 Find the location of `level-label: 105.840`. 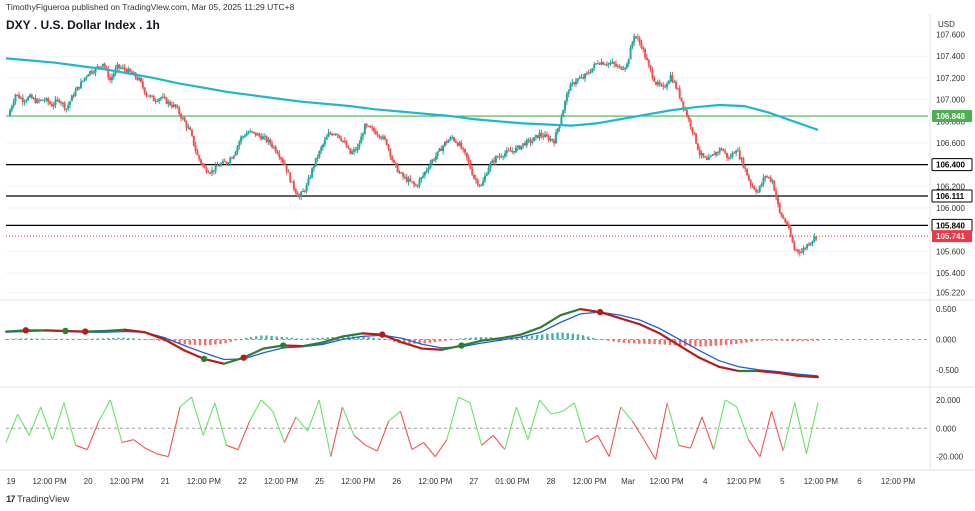

level-label: 105.840 is located at coordinates (950, 225).